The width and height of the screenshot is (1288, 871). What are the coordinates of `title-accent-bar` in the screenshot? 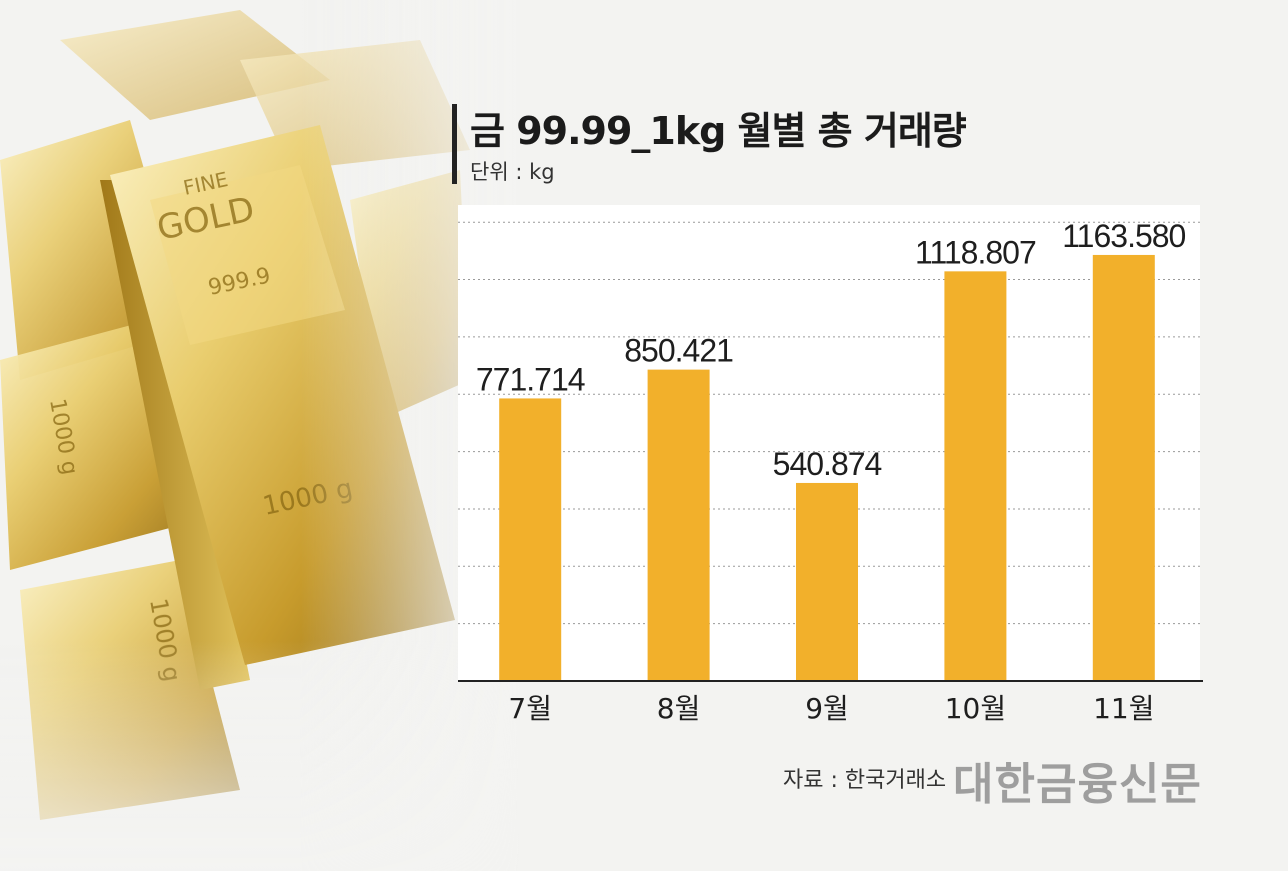 It's located at (454, 144).